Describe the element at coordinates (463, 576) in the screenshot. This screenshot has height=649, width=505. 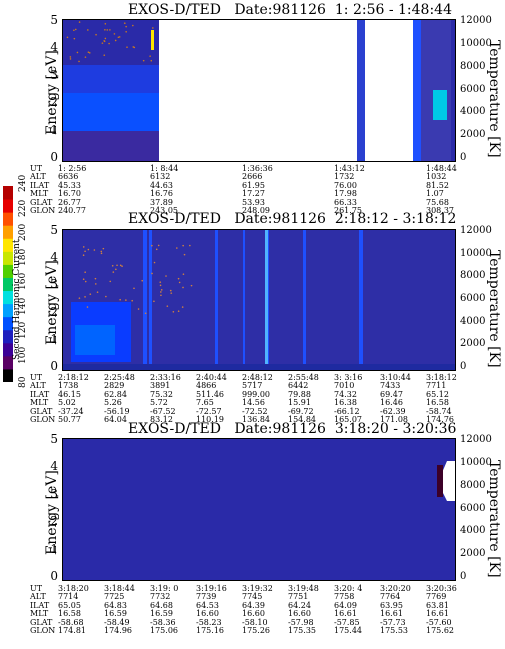
I see `y2tick-label: 0` at that location.